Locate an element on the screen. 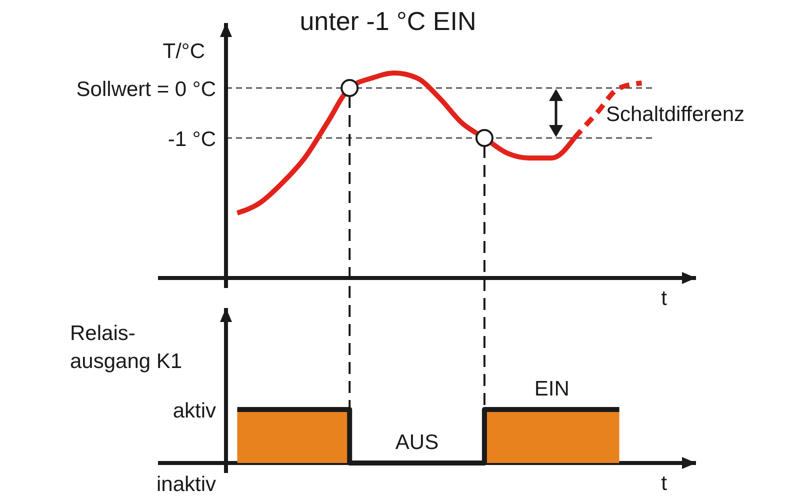 The height and width of the screenshot is (497, 785). text: aktiv is located at coordinates (194, 411).